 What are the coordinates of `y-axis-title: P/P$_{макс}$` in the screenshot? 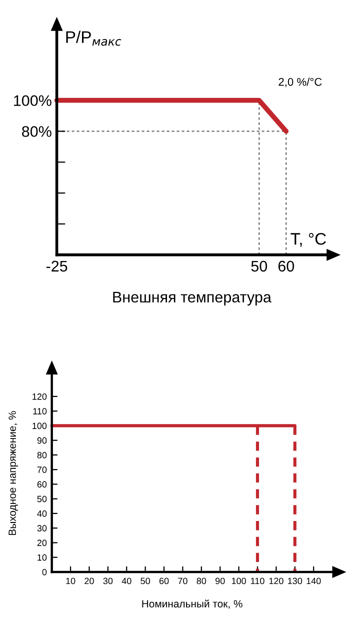 It's located at (94, 38).